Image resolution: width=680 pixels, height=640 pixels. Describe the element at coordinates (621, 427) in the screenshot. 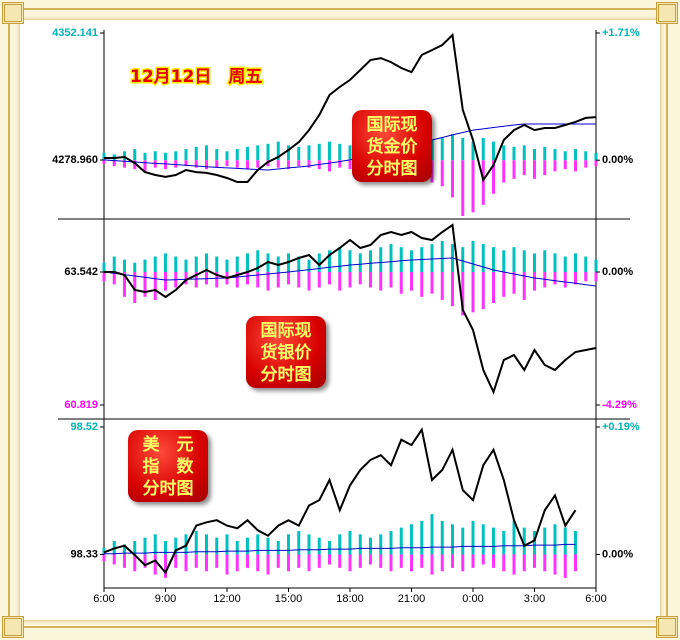

I see `y2-tick-label: +0.19%` at that location.